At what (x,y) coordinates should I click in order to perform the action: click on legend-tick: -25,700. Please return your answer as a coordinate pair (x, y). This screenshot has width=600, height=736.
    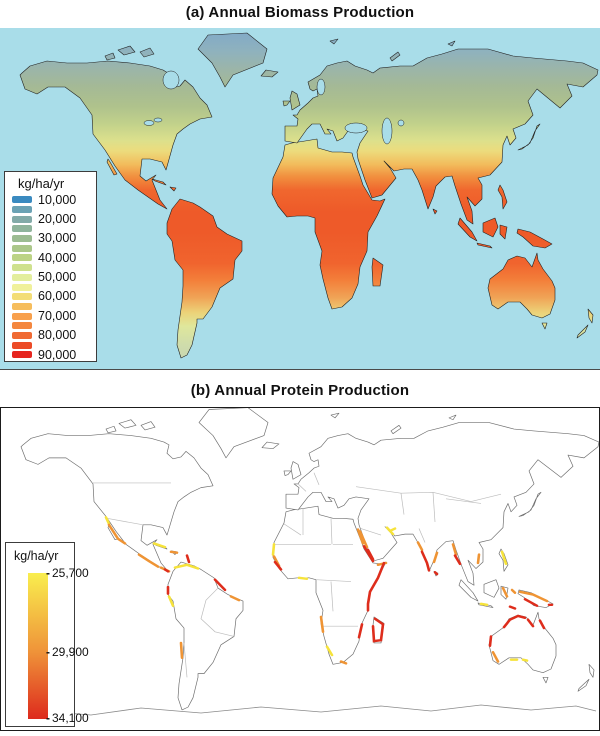
    Looking at the image, I should click on (67, 573).